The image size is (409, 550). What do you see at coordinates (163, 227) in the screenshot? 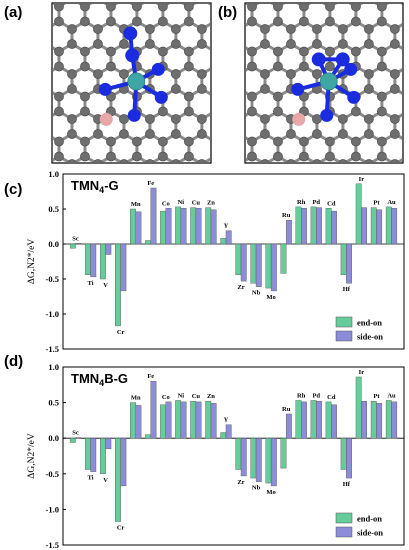
I see `bar-end-on-Co` at bounding box center [163, 227].